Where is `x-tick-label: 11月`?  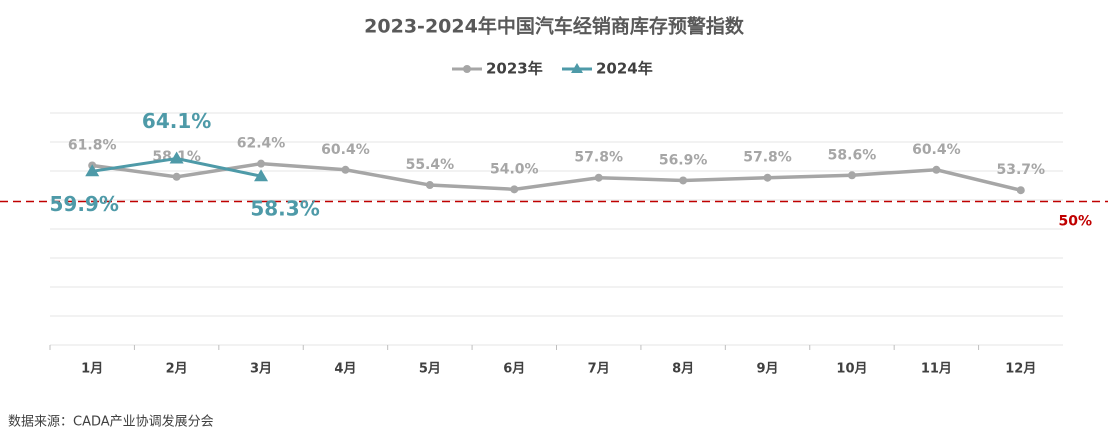 x-tick-label: 11月 is located at coordinates (936, 369).